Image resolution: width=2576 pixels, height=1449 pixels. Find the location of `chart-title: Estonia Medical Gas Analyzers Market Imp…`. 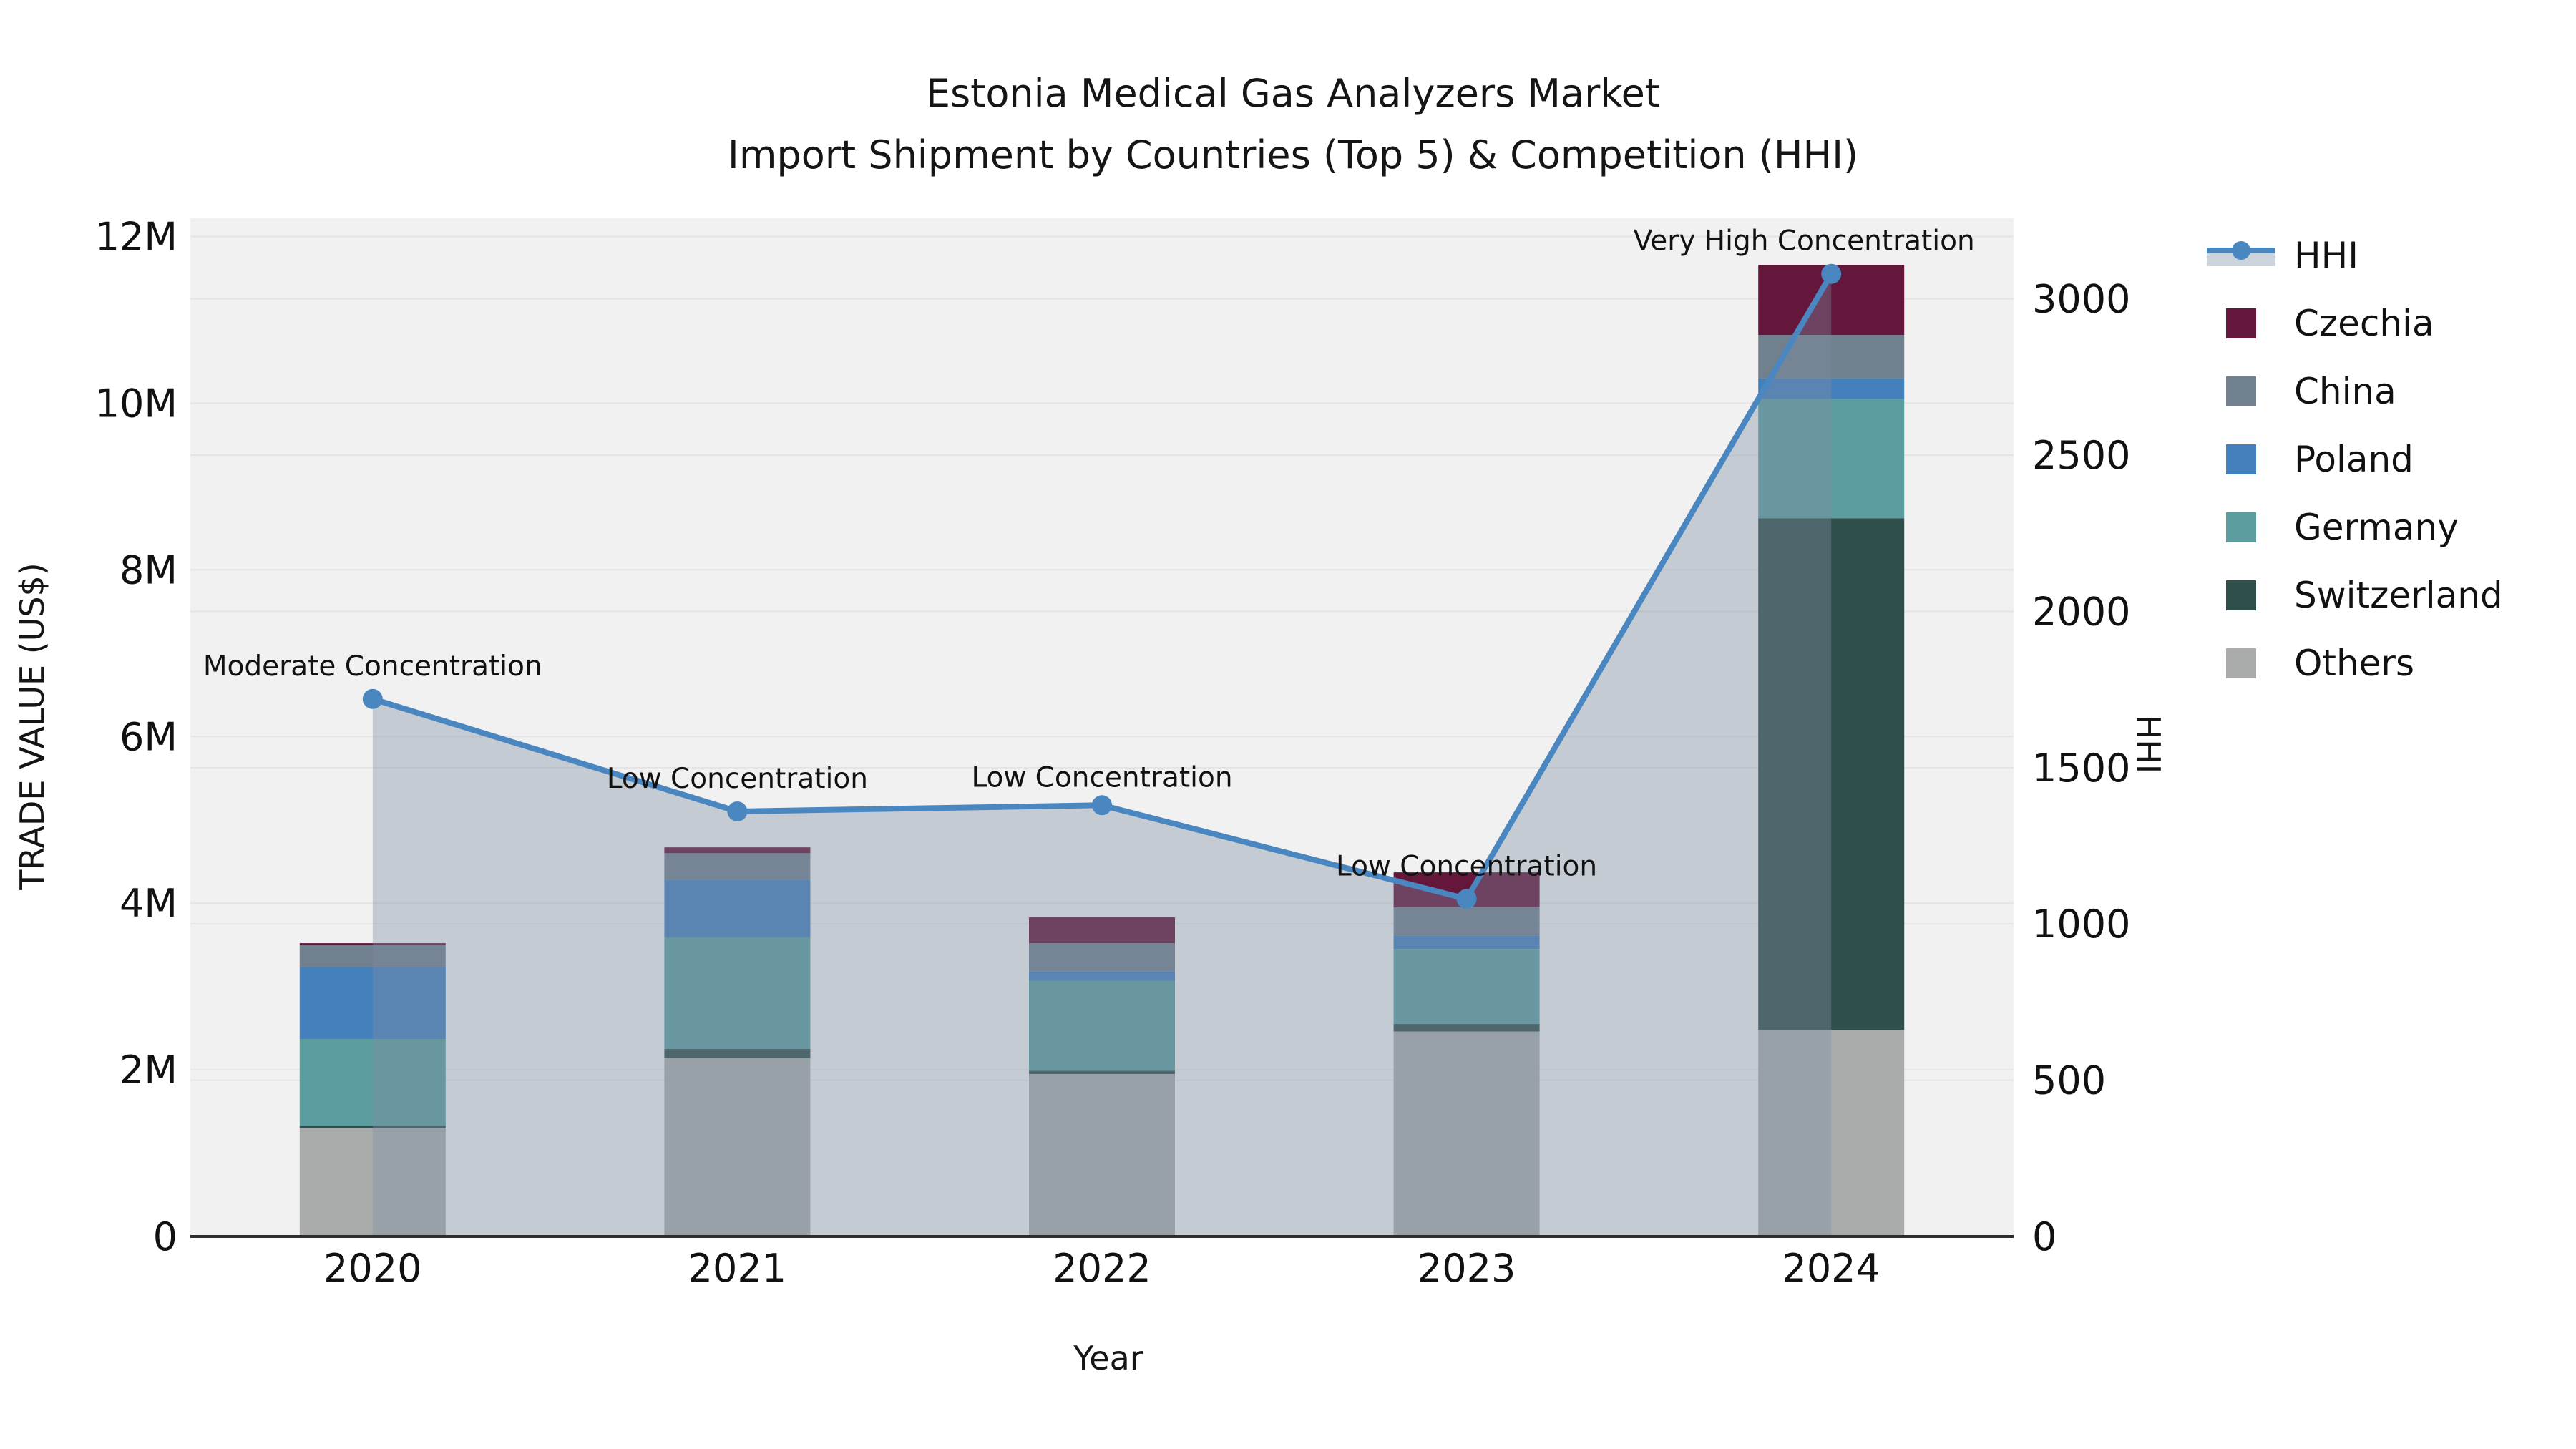

chart-title: Estonia Medical Gas Analyzers Market Imp… is located at coordinates (1288, 124).